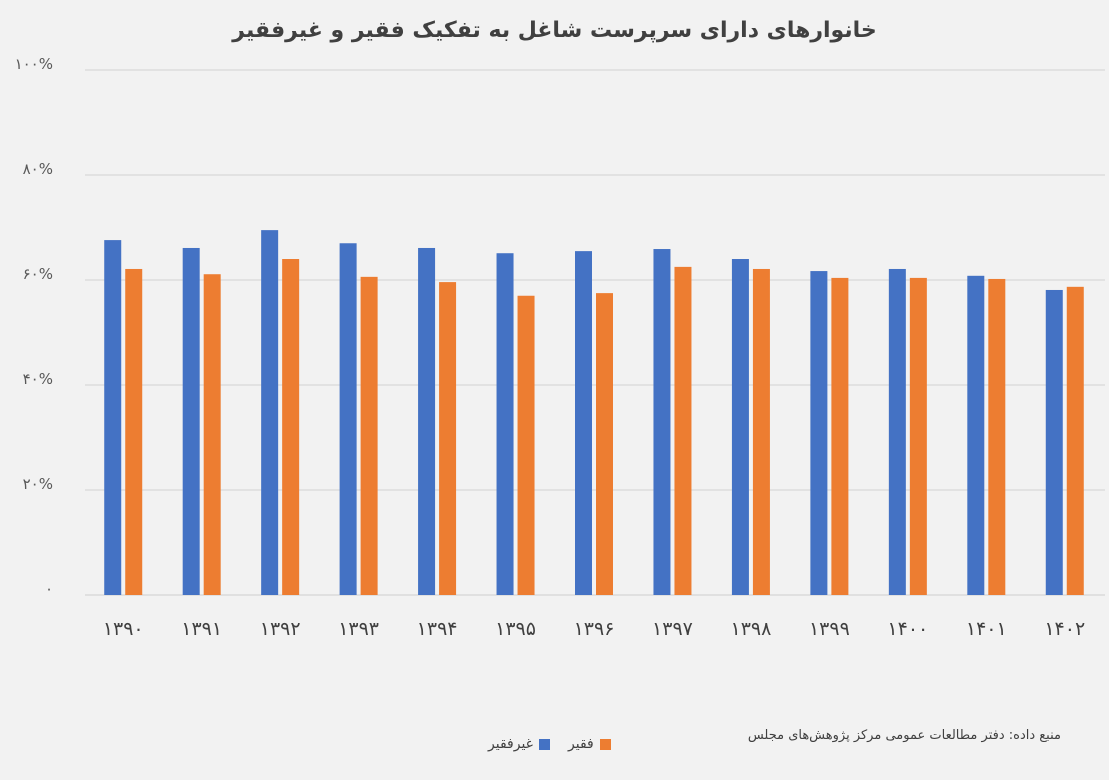  What do you see at coordinates (38, 379) in the screenshot?
I see `y-tick-label: ۴۰%` at bounding box center [38, 379].